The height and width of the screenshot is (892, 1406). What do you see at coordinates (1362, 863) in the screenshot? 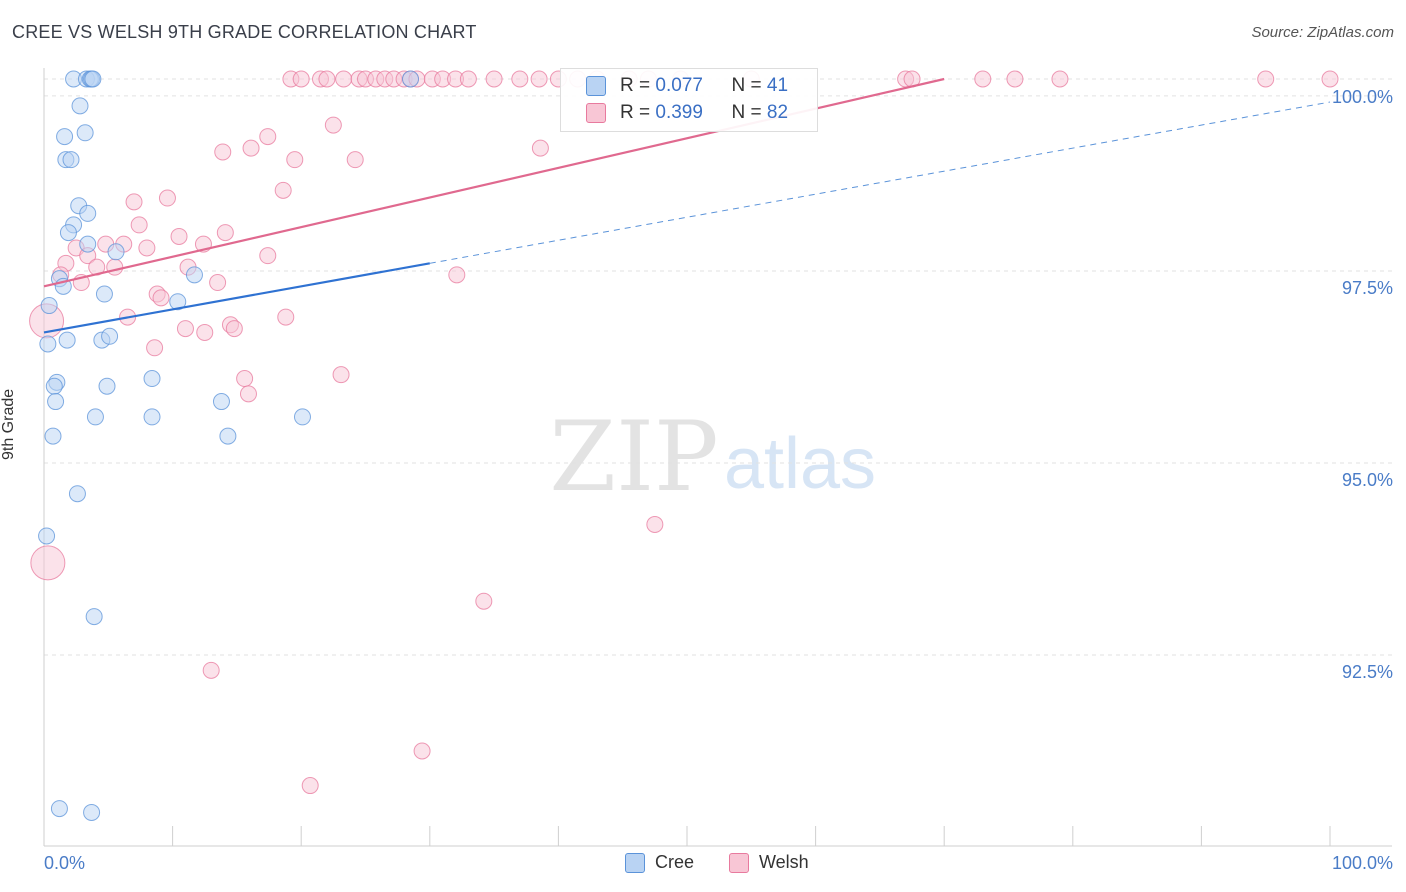
I see `x-tick-label-max: 100.0%` at bounding box center [1362, 863].